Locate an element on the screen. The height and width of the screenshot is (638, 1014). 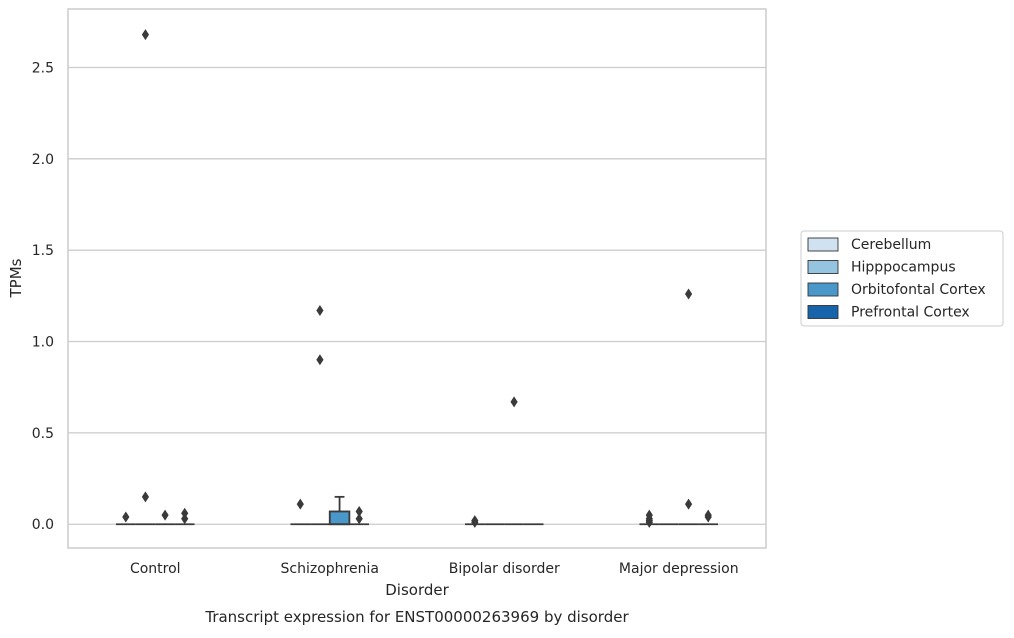
legend-label: Orbitofontal Cortex is located at coordinates (918, 290).